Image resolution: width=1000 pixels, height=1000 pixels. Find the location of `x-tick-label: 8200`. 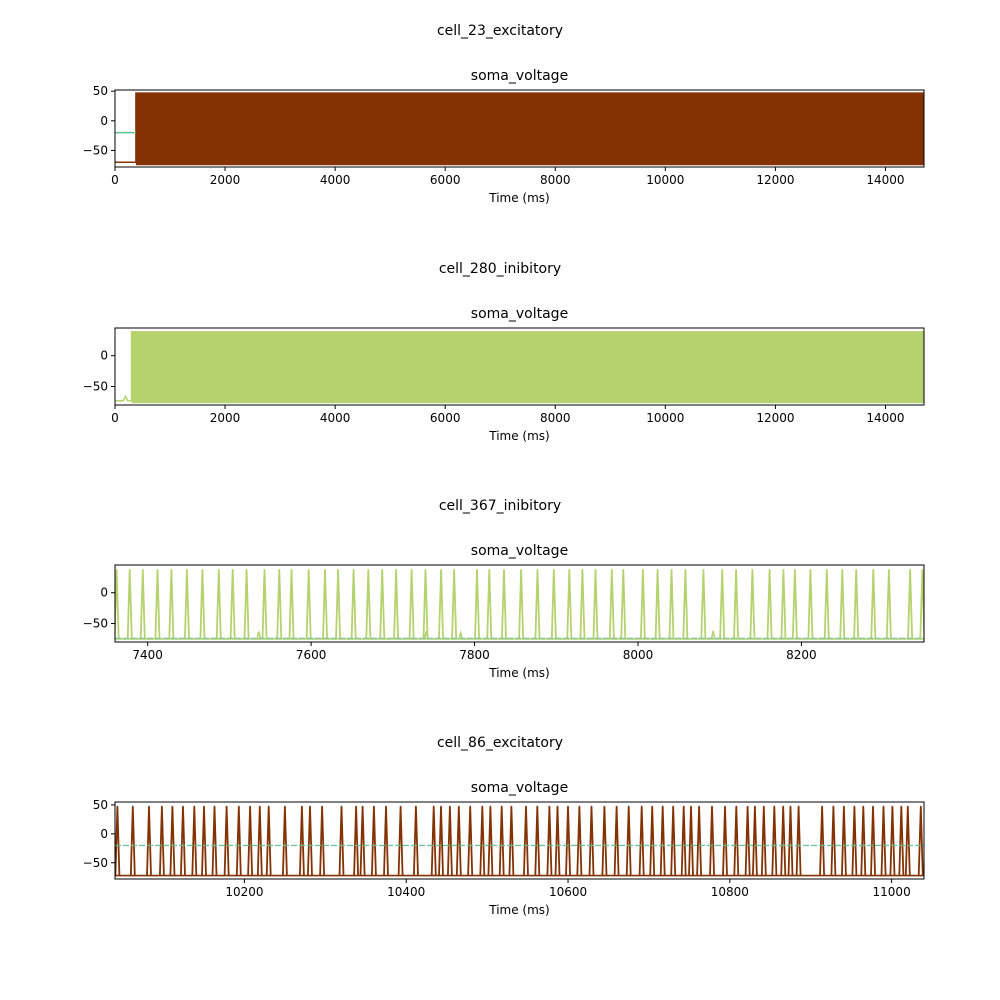

x-tick-label: 8200 is located at coordinates (801, 655).